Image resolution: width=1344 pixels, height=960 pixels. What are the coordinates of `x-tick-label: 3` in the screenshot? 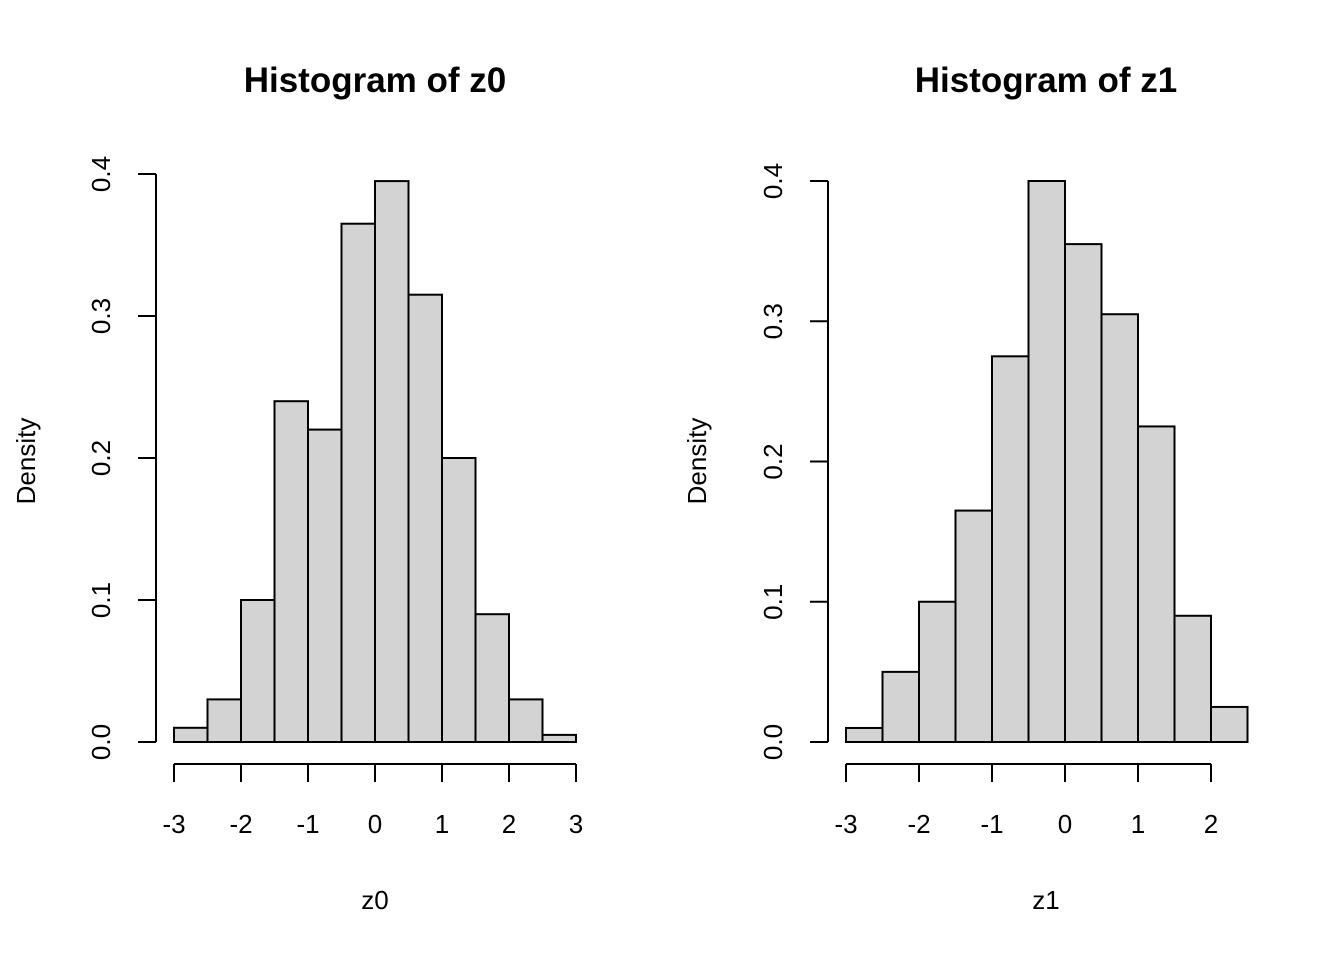 It's located at (576, 824).